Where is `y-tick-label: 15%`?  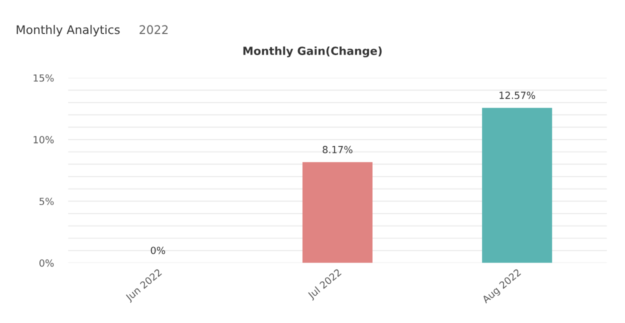
y-tick-label: 15% is located at coordinates (44, 78).